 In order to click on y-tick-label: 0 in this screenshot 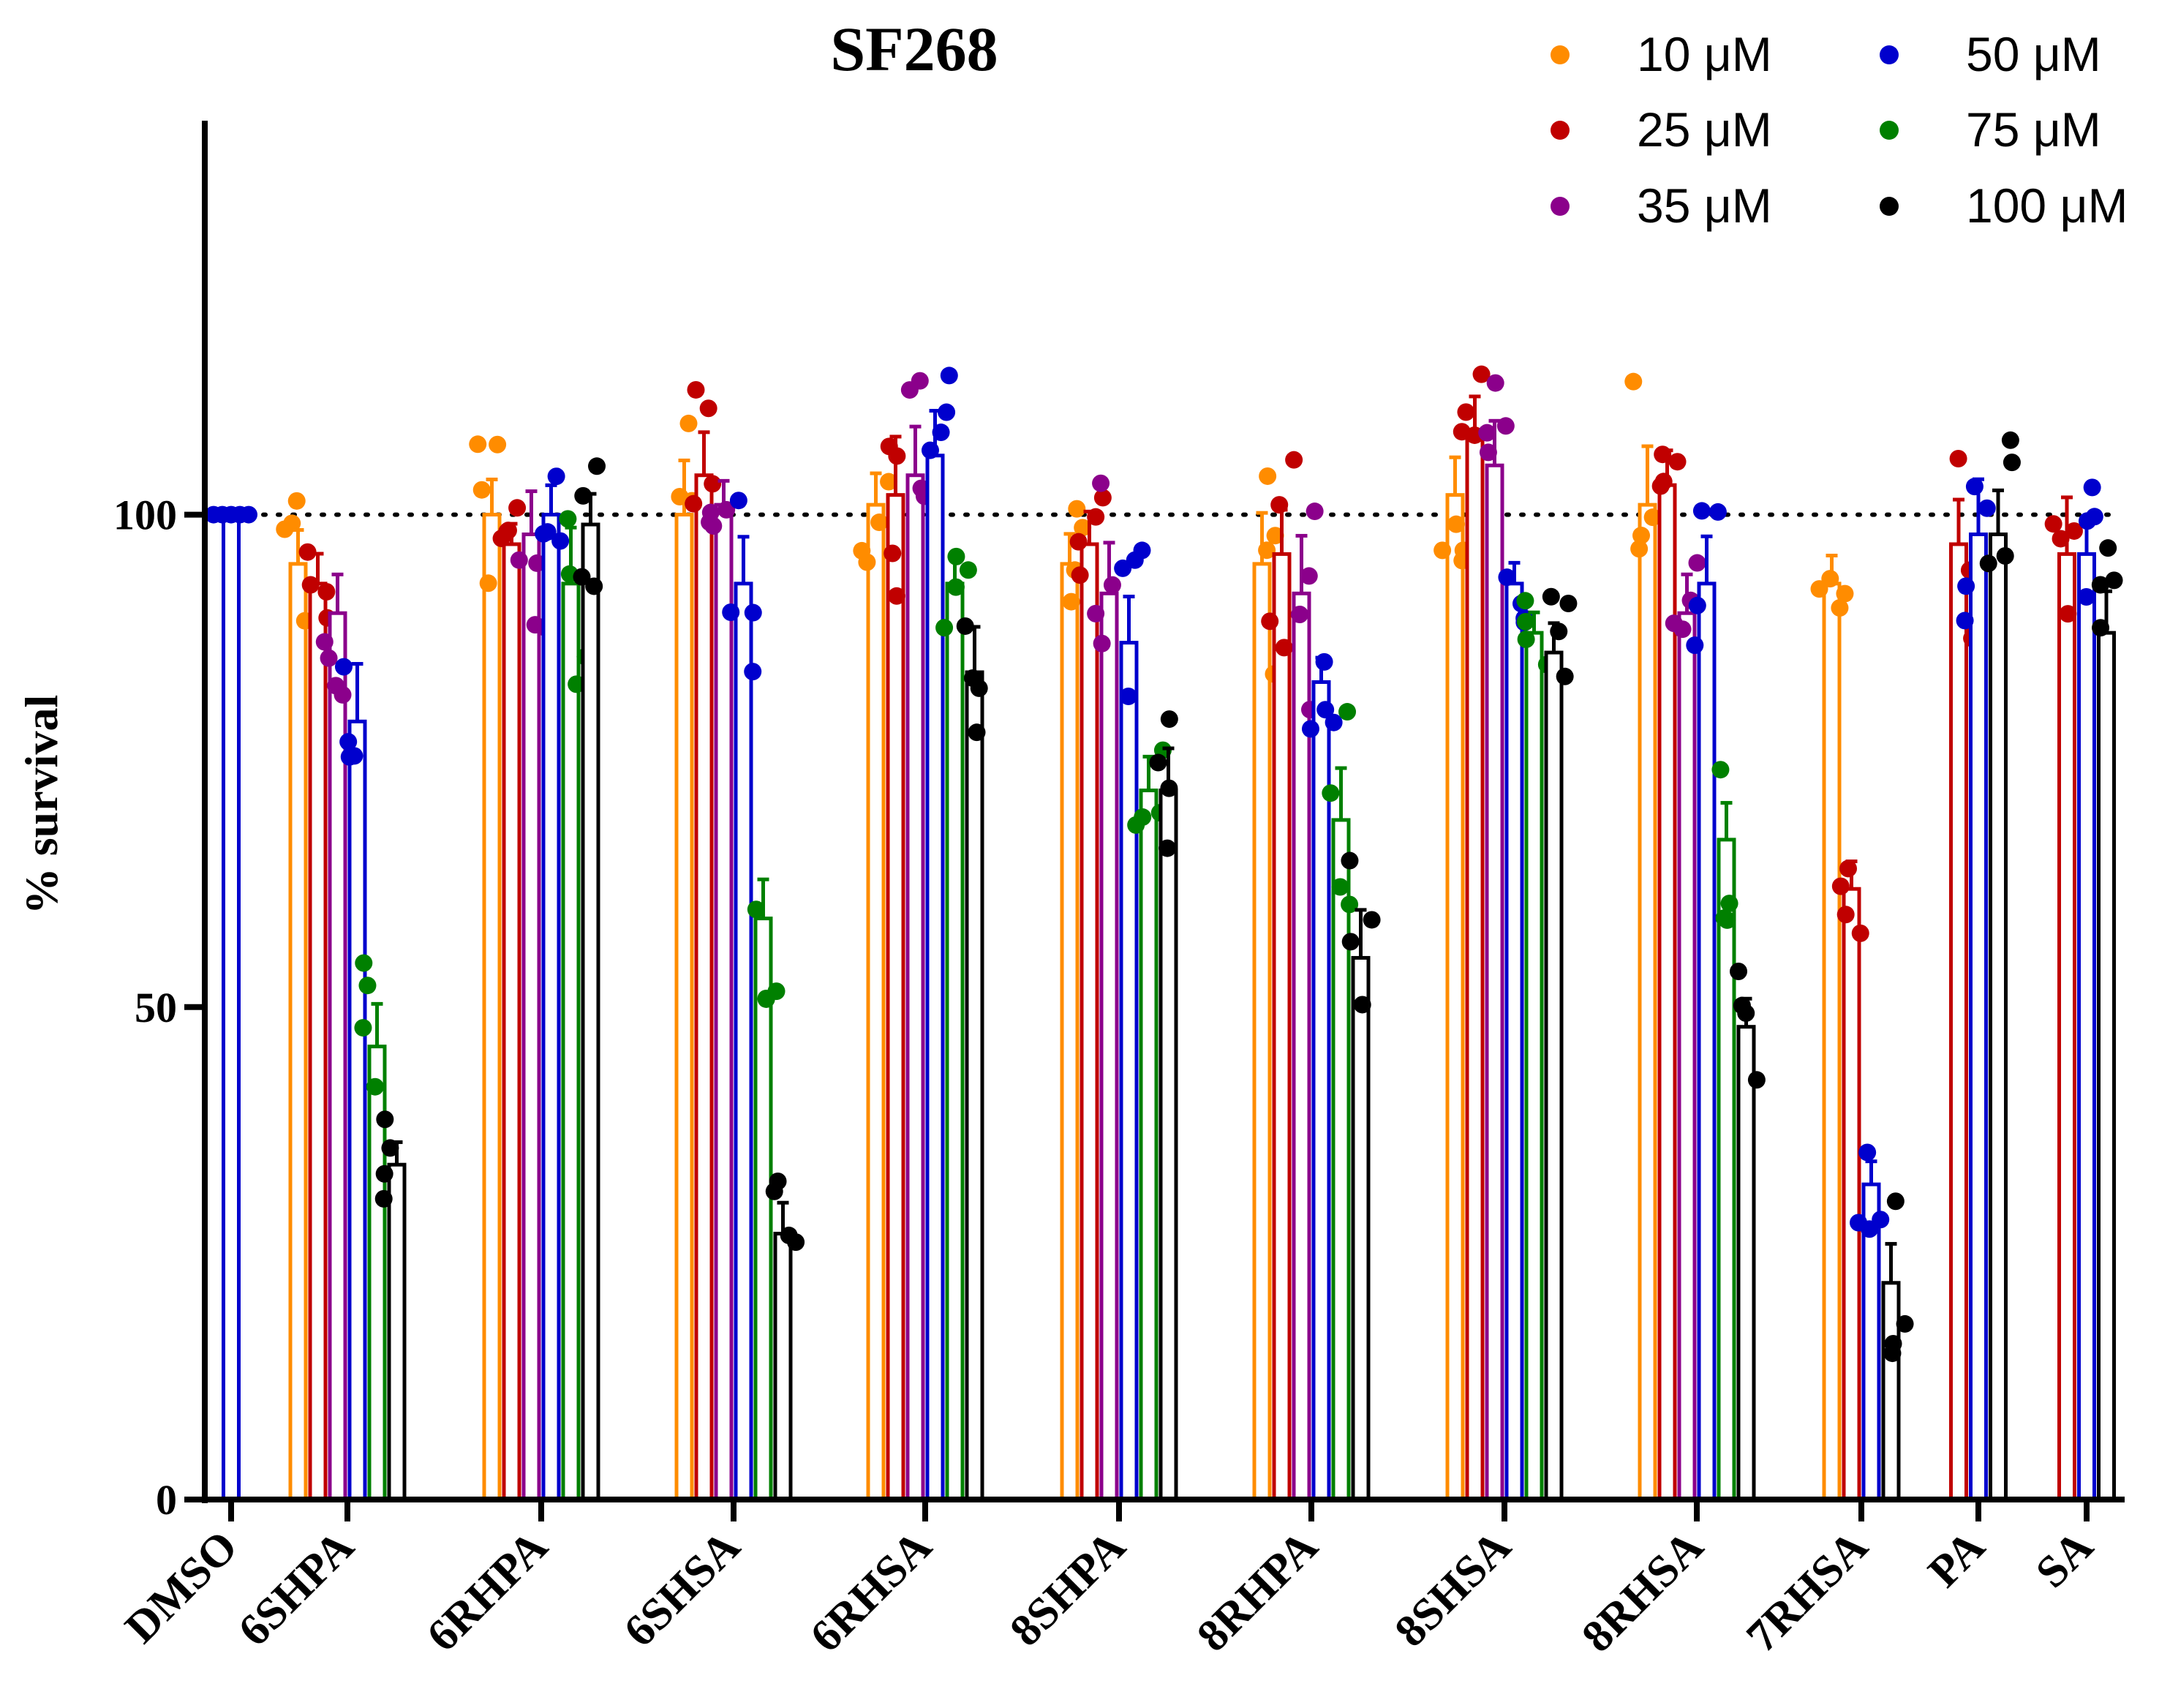, I will do `click(167, 1500)`.